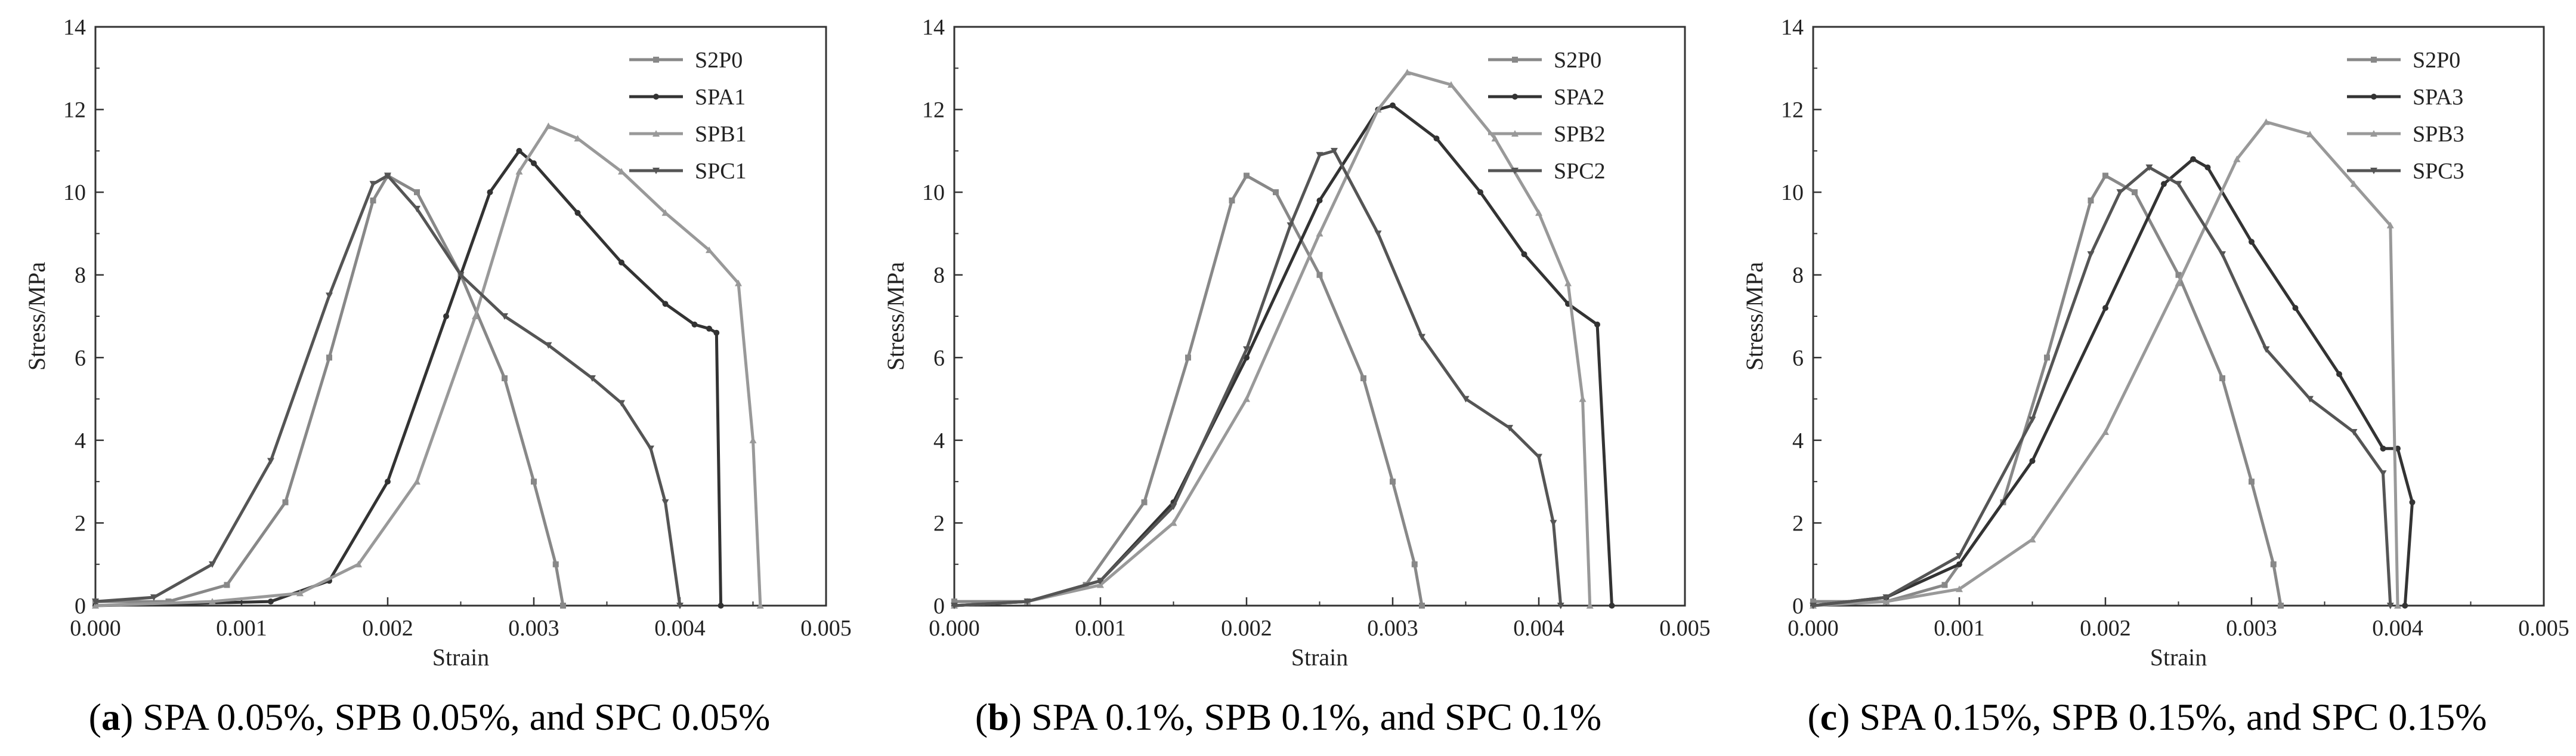  I want to click on series-line-b-spc2, so click(1258, 378).